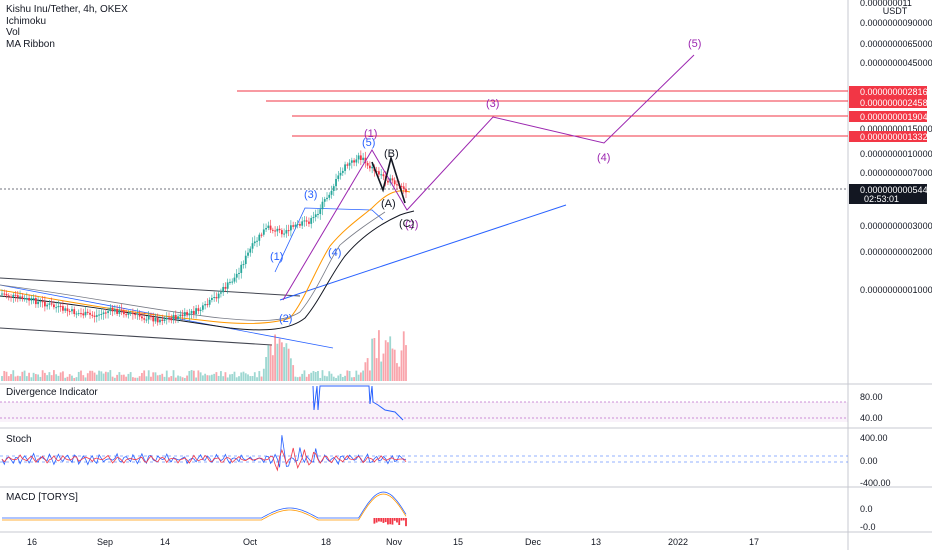 The height and width of the screenshot is (550, 932). I want to click on resistance-lines, so click(542, 113).